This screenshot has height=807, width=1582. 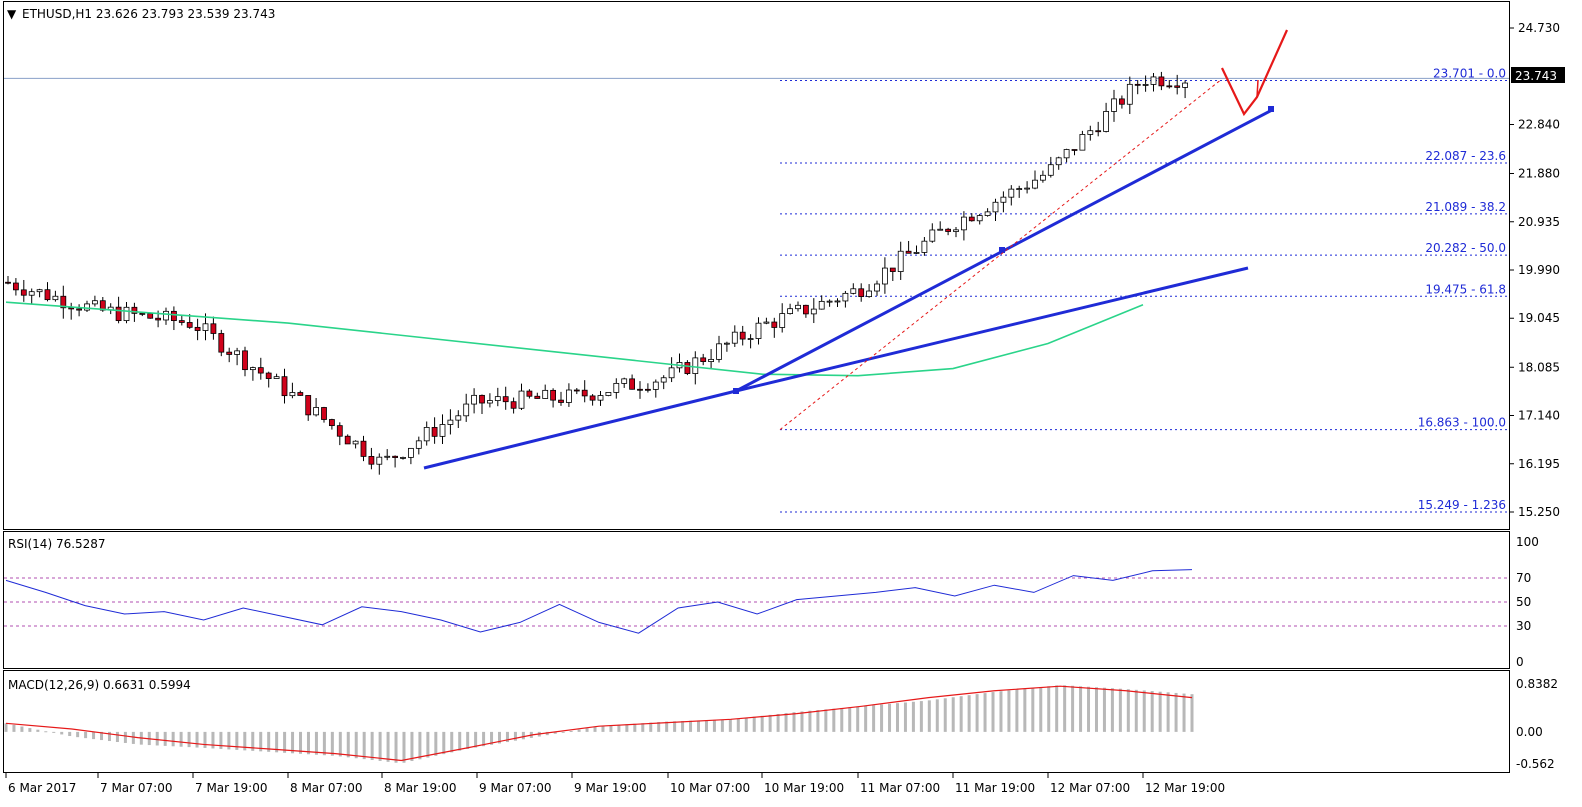 What do you see at coordinates (1539, 367) in the screenshot?
I see `price-tick-label: 18.085` at bounding box center [1539, 367].